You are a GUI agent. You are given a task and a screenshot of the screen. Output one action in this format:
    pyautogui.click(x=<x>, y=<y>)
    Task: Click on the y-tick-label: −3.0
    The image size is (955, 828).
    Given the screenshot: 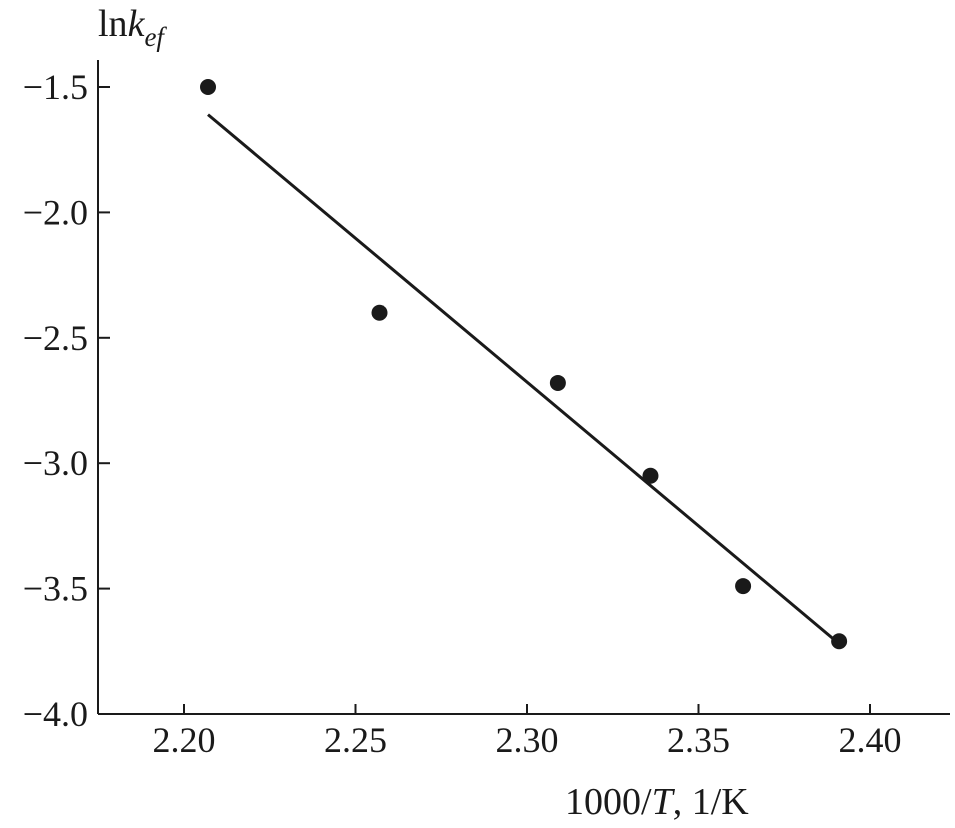 What is the action you would take?
    pyautogui.click(x=55, y=463)
    